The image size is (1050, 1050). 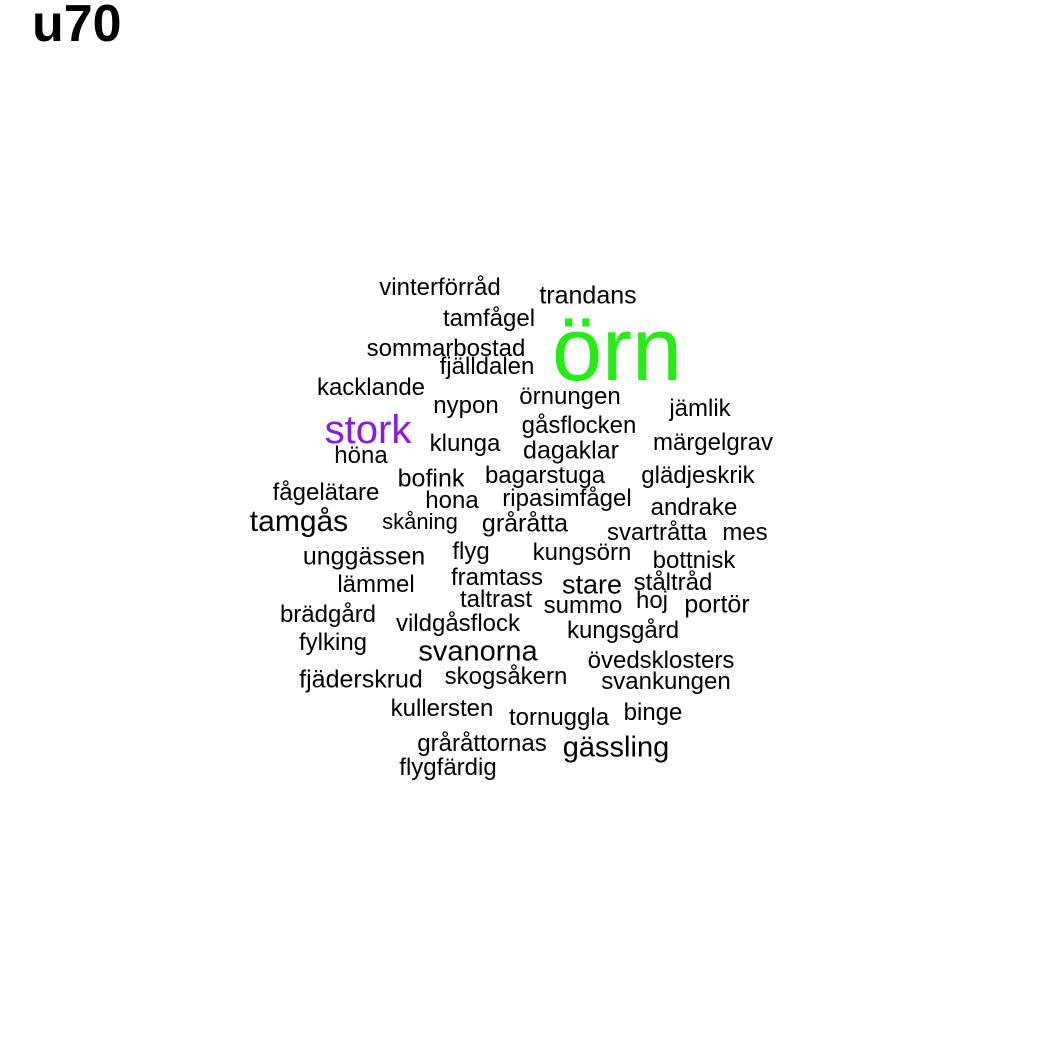 What do you see at coordinates (570, 396) in the screenshot?
I see `cloud-word: örnungen` at bounding box center [570, 396].